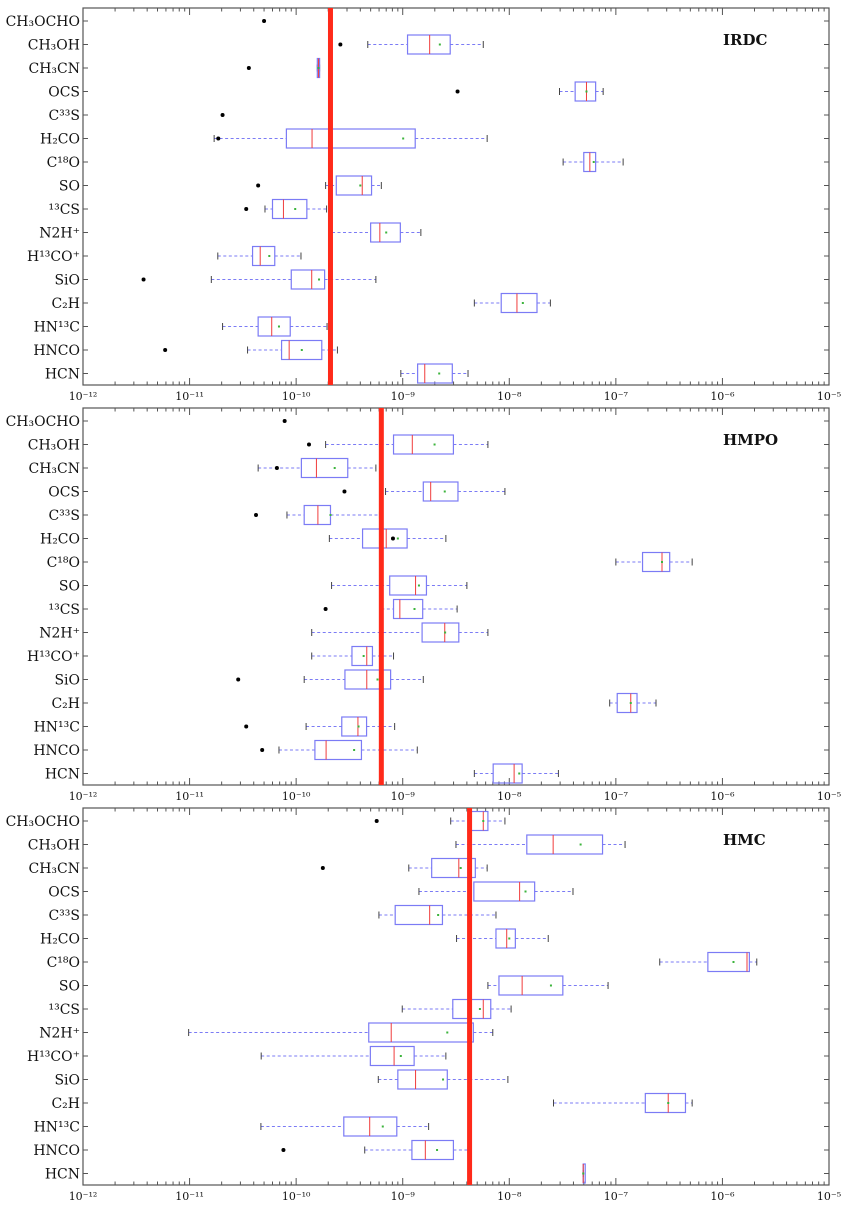 This screenshot has width=848, height=1211. Describe the element at coordinates (67, 281) in the screenshot. I see `y-tick-label: SiO` at that location.